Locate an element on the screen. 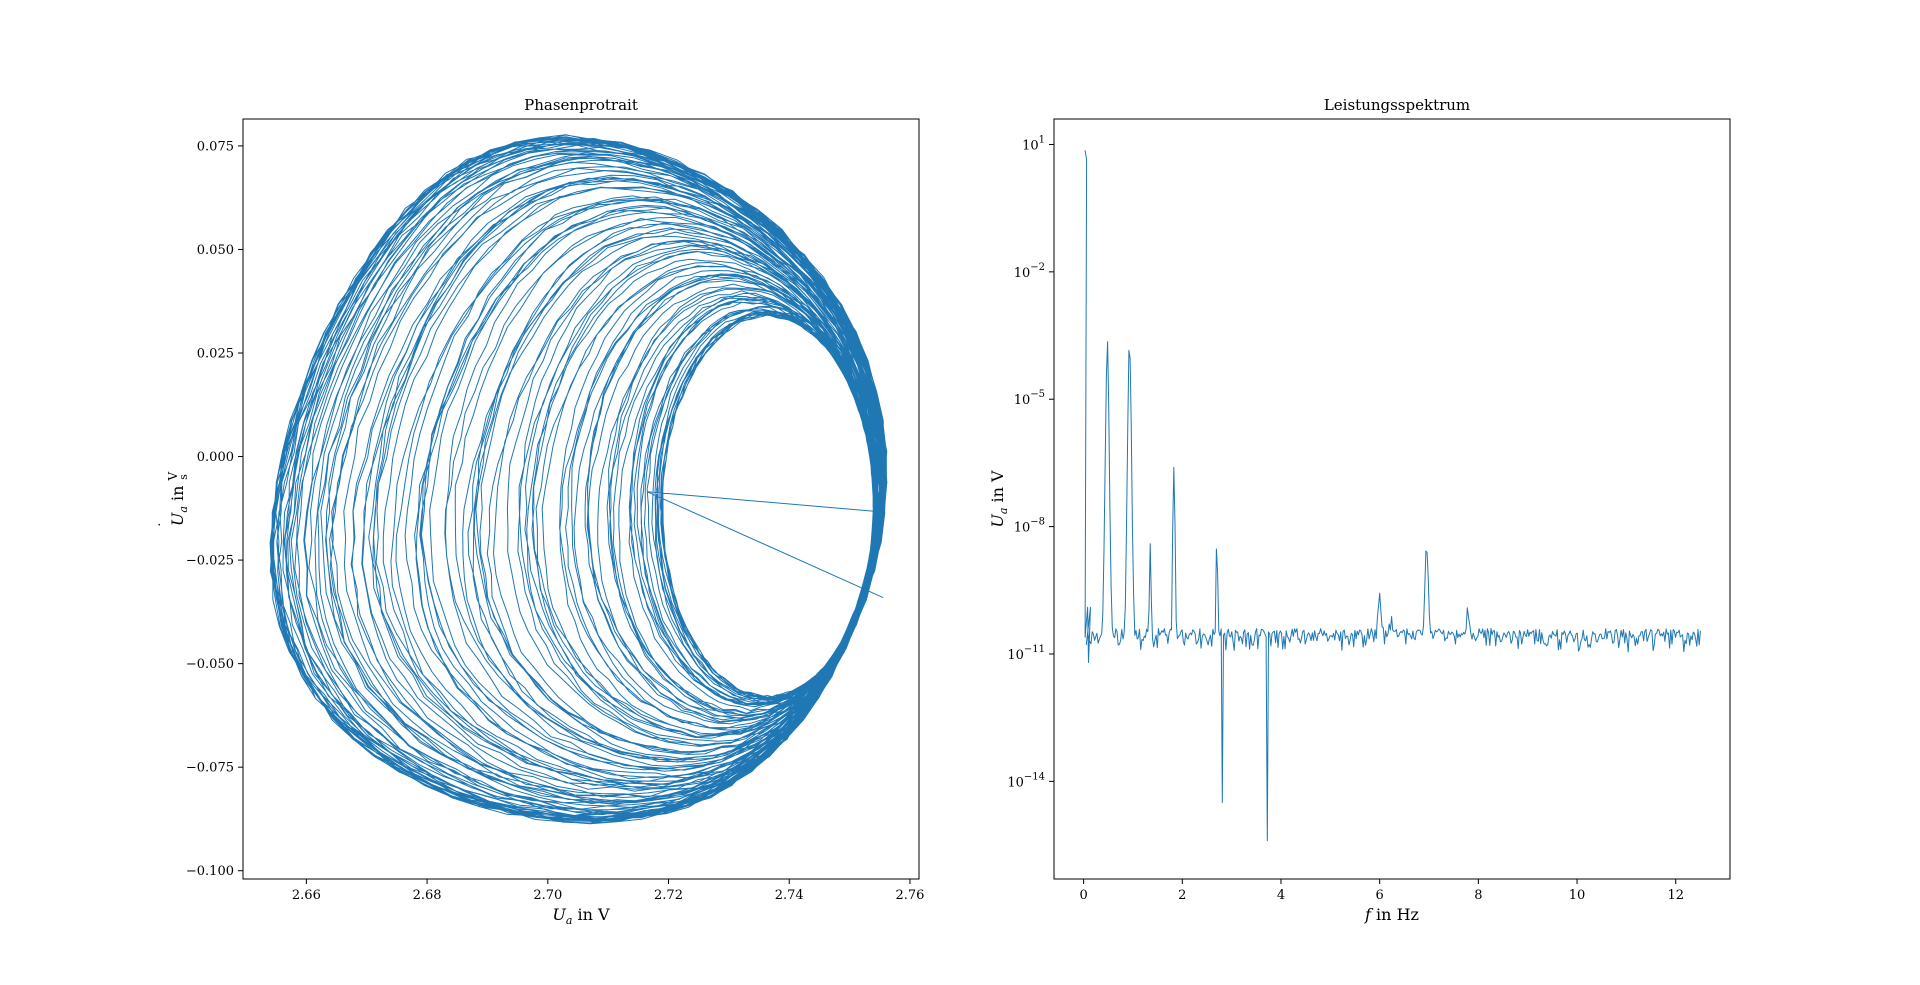 This screenshot has width=1920, height=985. spectrum-x-label: f in Hz is located at coordinates (1391, 914).